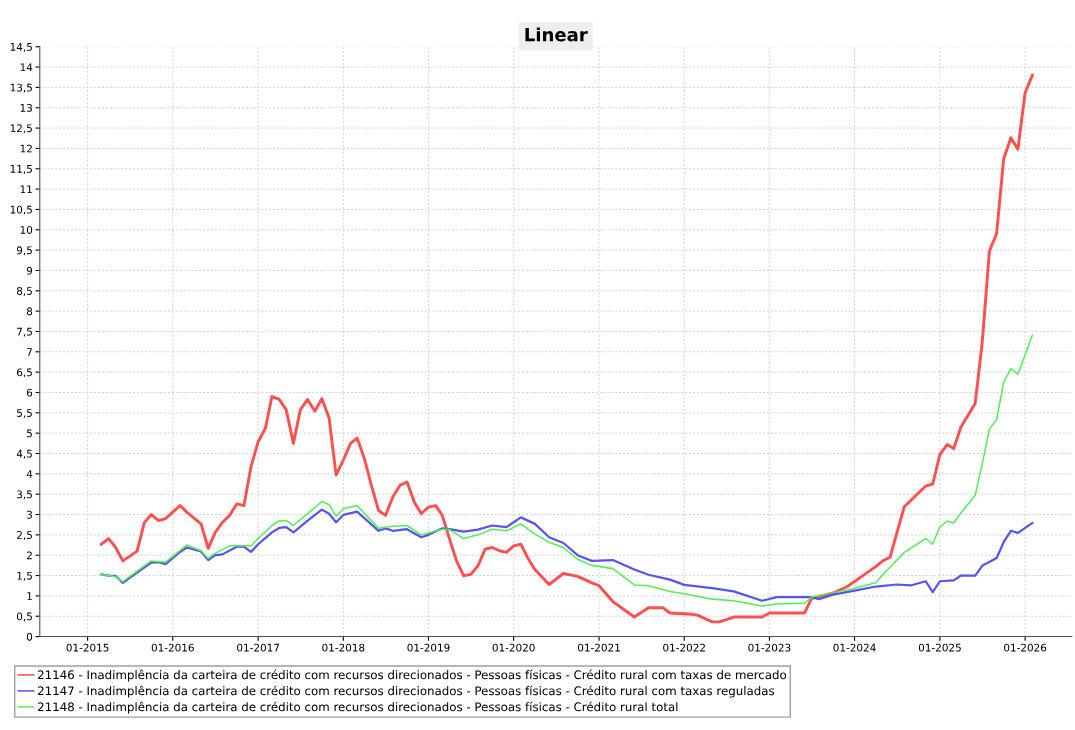  What do you see at coordinates (598, 647) in the screenshot?
I see `x-tick-label: 01-2021` at bounding box center [598, 647].